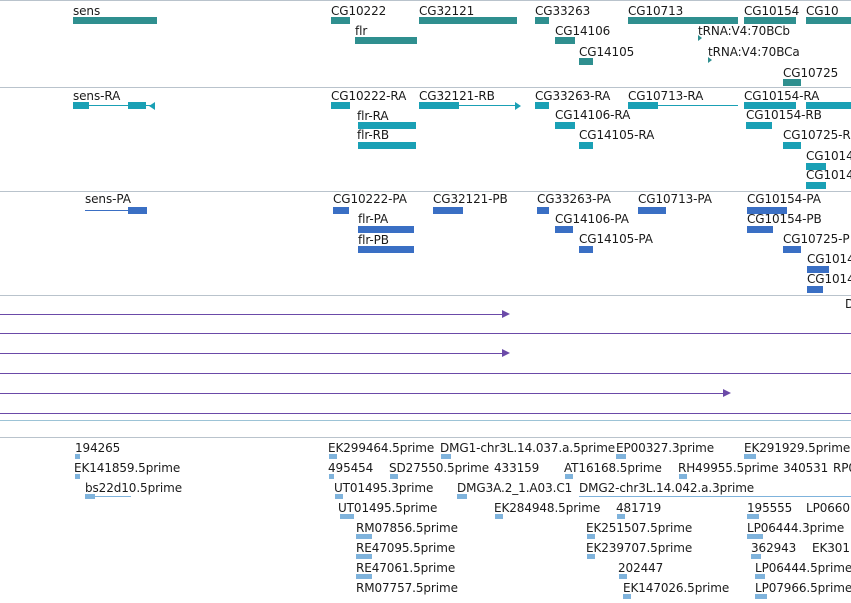 This screenshot has width=851, height=603. Describe the element at coordinates (676, 588) in the screenshot. I see `est-label: EK147026.5prime` at that location.